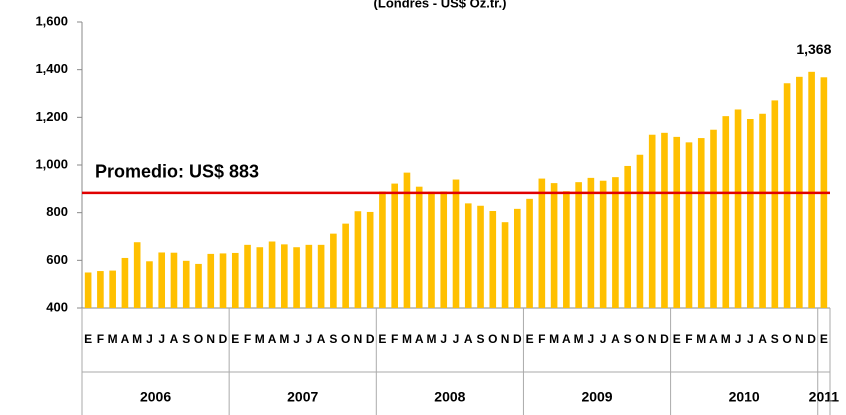 This screenshot has height=415, width=846. What do you see at coordinates (51, 116) in the screenshot?
I see `y-tick-label: 1,200` at bounding box center [51, 116].